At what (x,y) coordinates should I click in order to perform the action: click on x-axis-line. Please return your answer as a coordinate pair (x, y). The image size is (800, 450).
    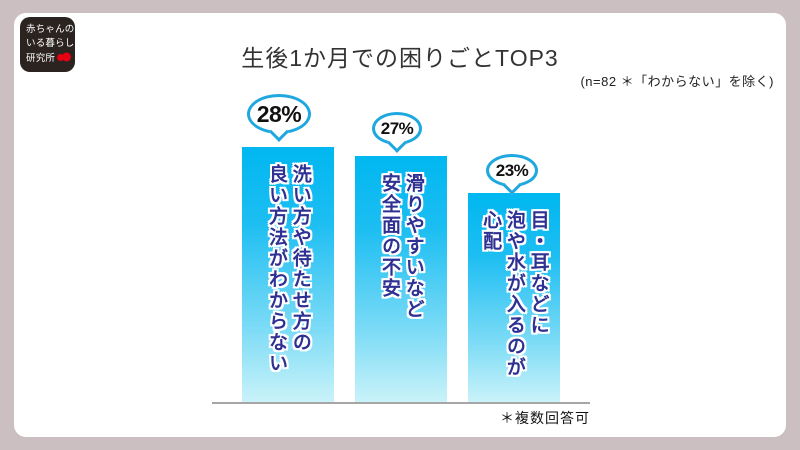
    Looking at the image, I should click on (401, 403).